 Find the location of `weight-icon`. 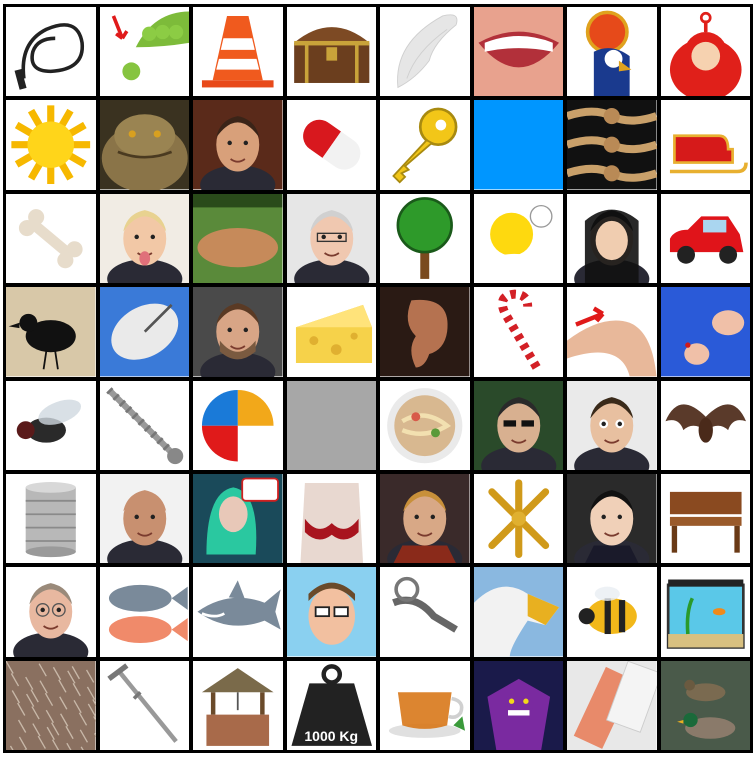

weight-icon is located at coordinates (332, 705).